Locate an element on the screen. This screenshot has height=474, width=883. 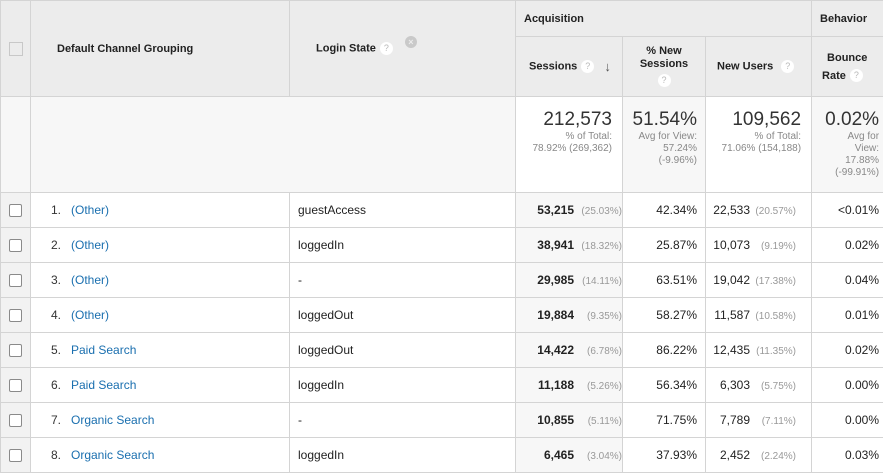
dimension-2-label: Login State is located at coordinates (346, 48).